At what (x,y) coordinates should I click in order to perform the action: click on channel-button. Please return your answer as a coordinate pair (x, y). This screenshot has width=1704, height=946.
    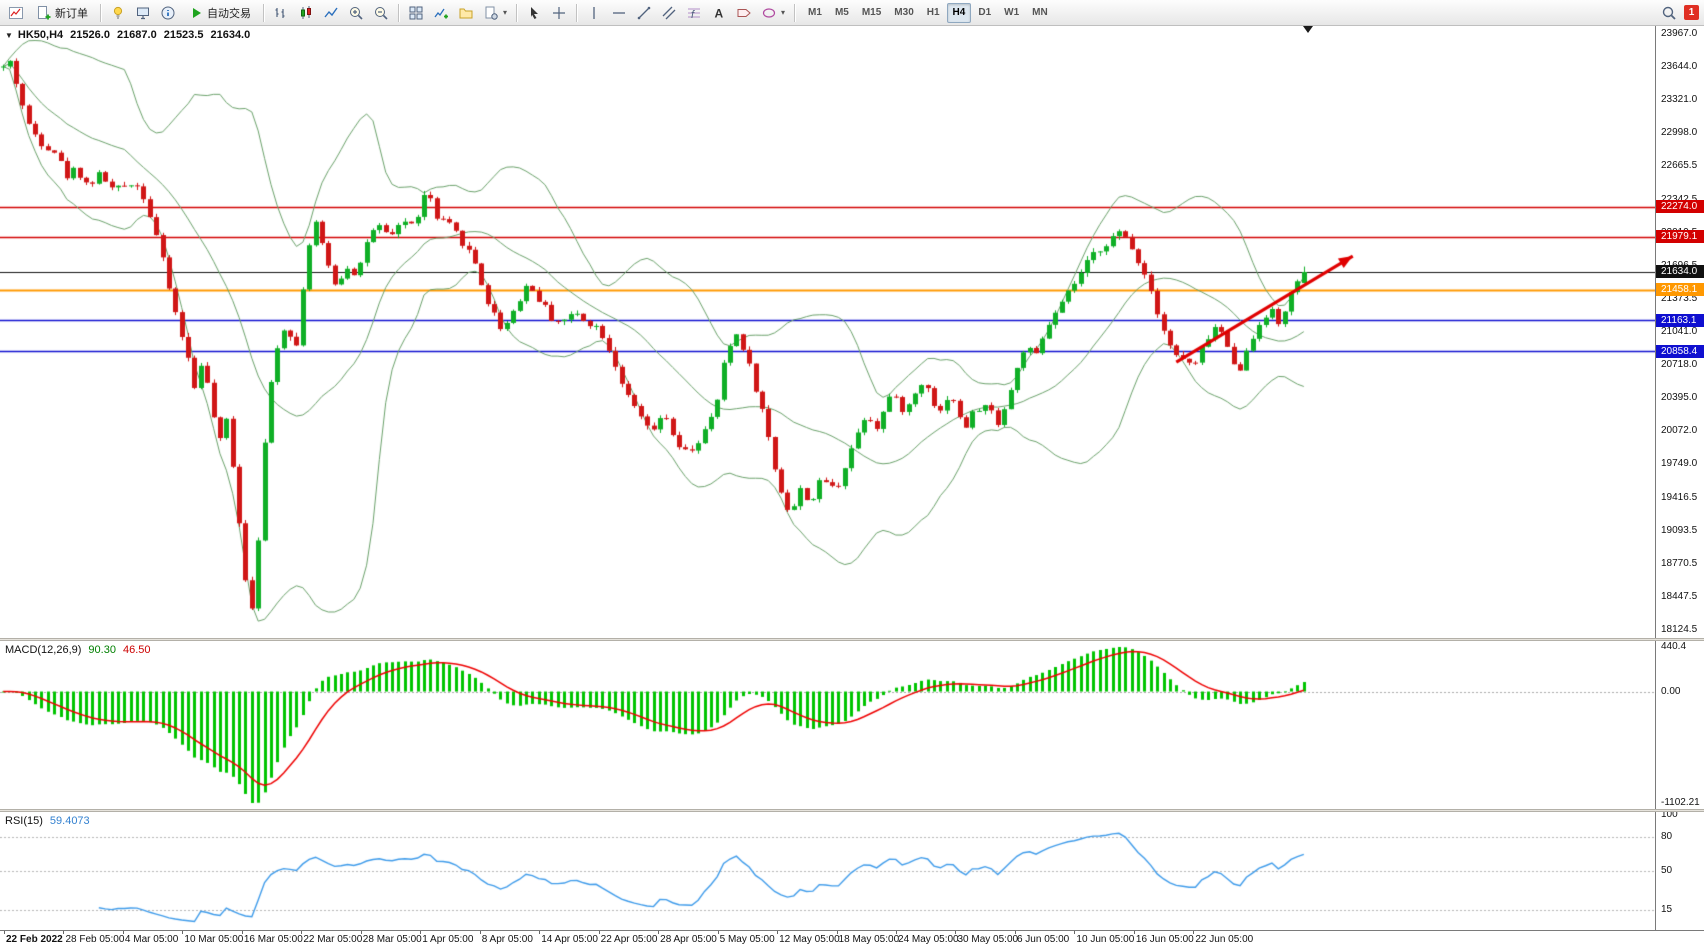
    Looking at the image, I should click on (669, 13).